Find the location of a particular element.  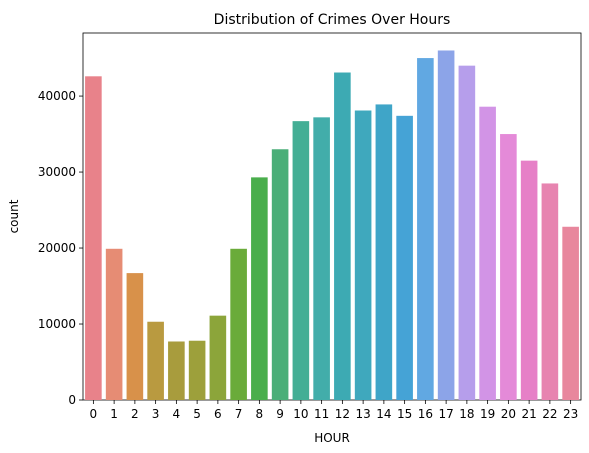

x-tick-label: 3 is located at coordinates (156, 414).